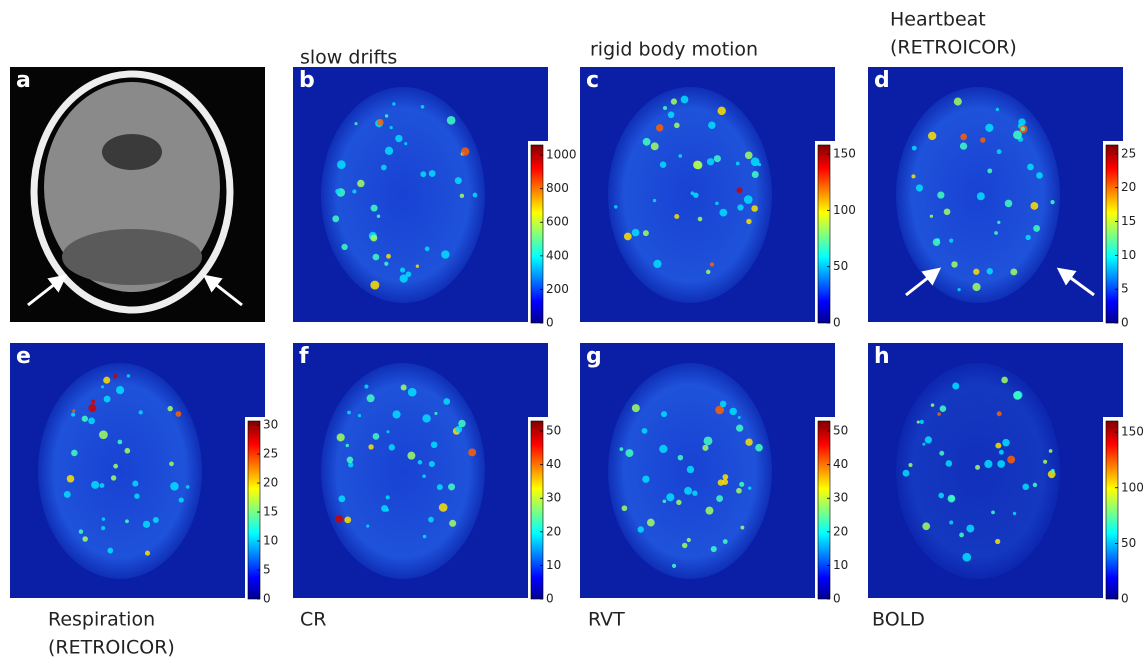 The width and height of the screenshot is (1148, 662). I want to click on colorbar-tick-label: 1000, so click(561, 155).